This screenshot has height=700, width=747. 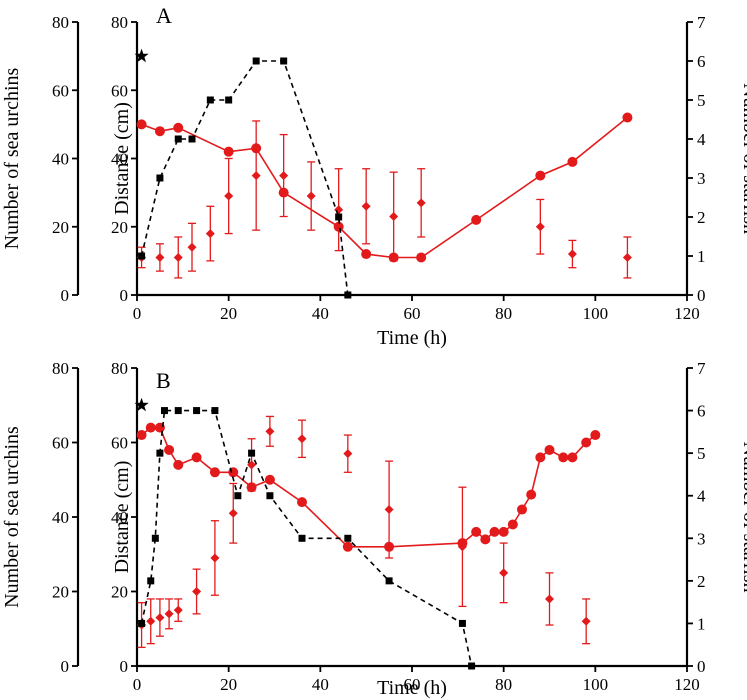 What do you see at coordinates (12, 517) in the screenshot?
I see `y-outer-axis-title: Number of sea urchins` at bounding box center [12, 517].